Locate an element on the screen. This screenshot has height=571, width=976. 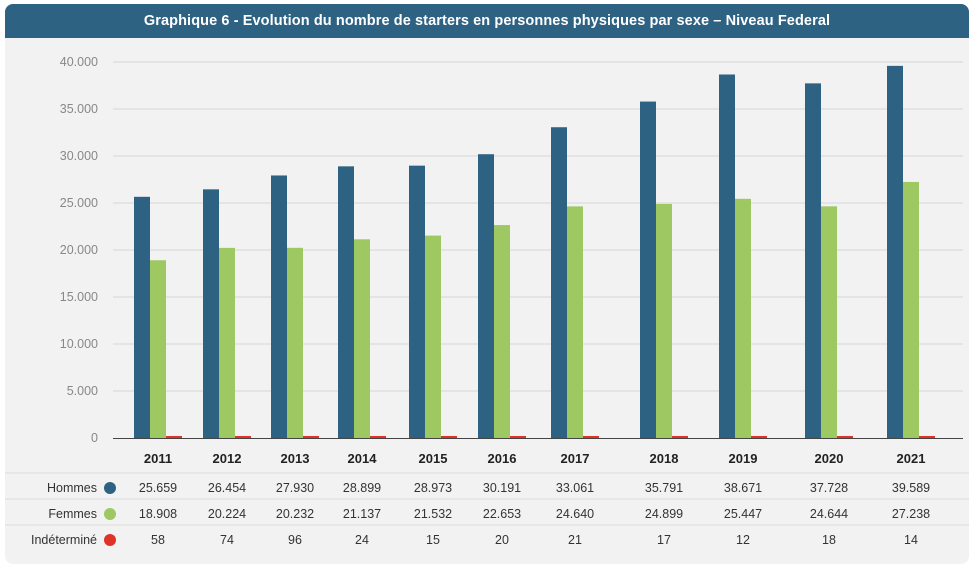
data-label-indetermine: 96 is located at coordinates (295, 540).